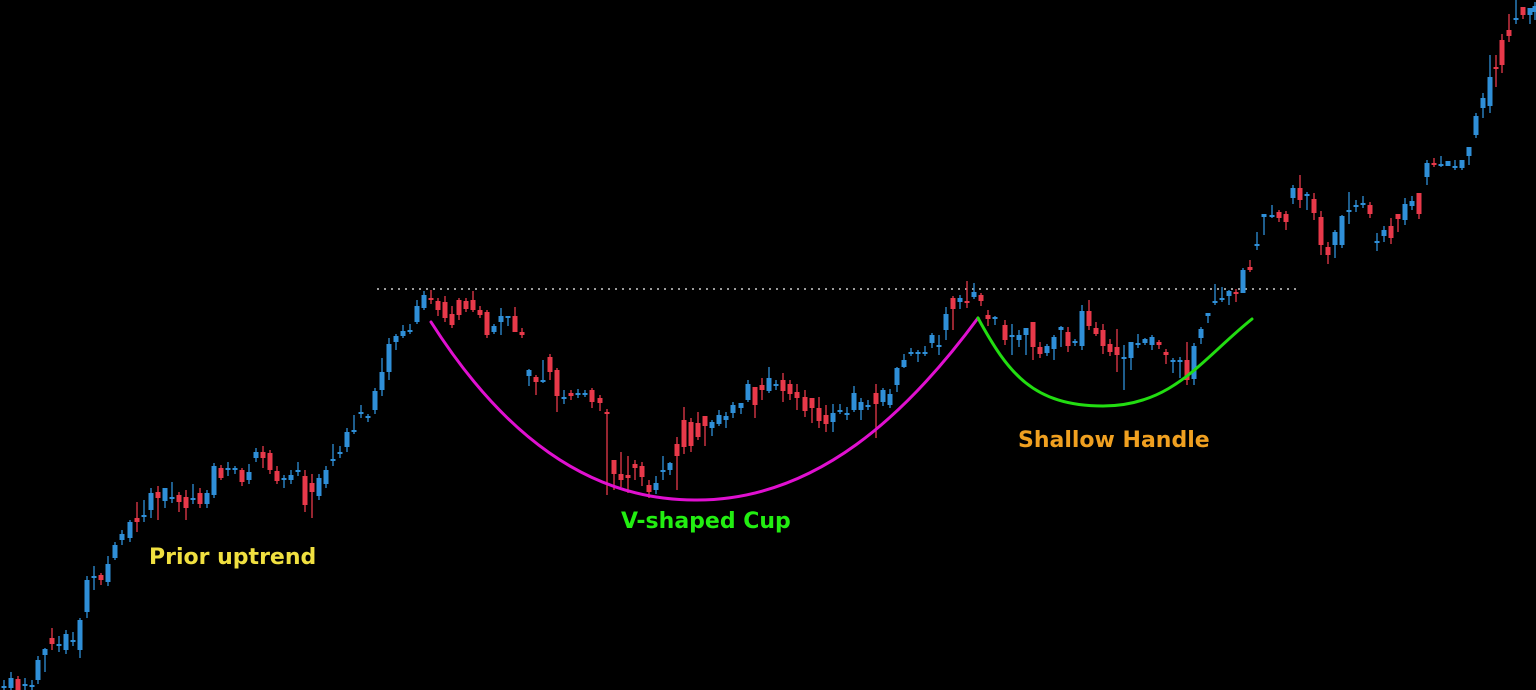 The width and height of the screenshot is (1536, 690). I want to click on handle-curve, so click(1115, 362).